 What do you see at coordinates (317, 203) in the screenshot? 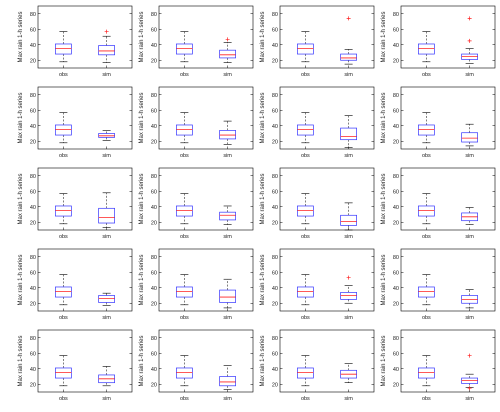
I see `subplot-11: 20 40 60 80 Max rain 1-h series obs sim` at bounding box center [317, 203].